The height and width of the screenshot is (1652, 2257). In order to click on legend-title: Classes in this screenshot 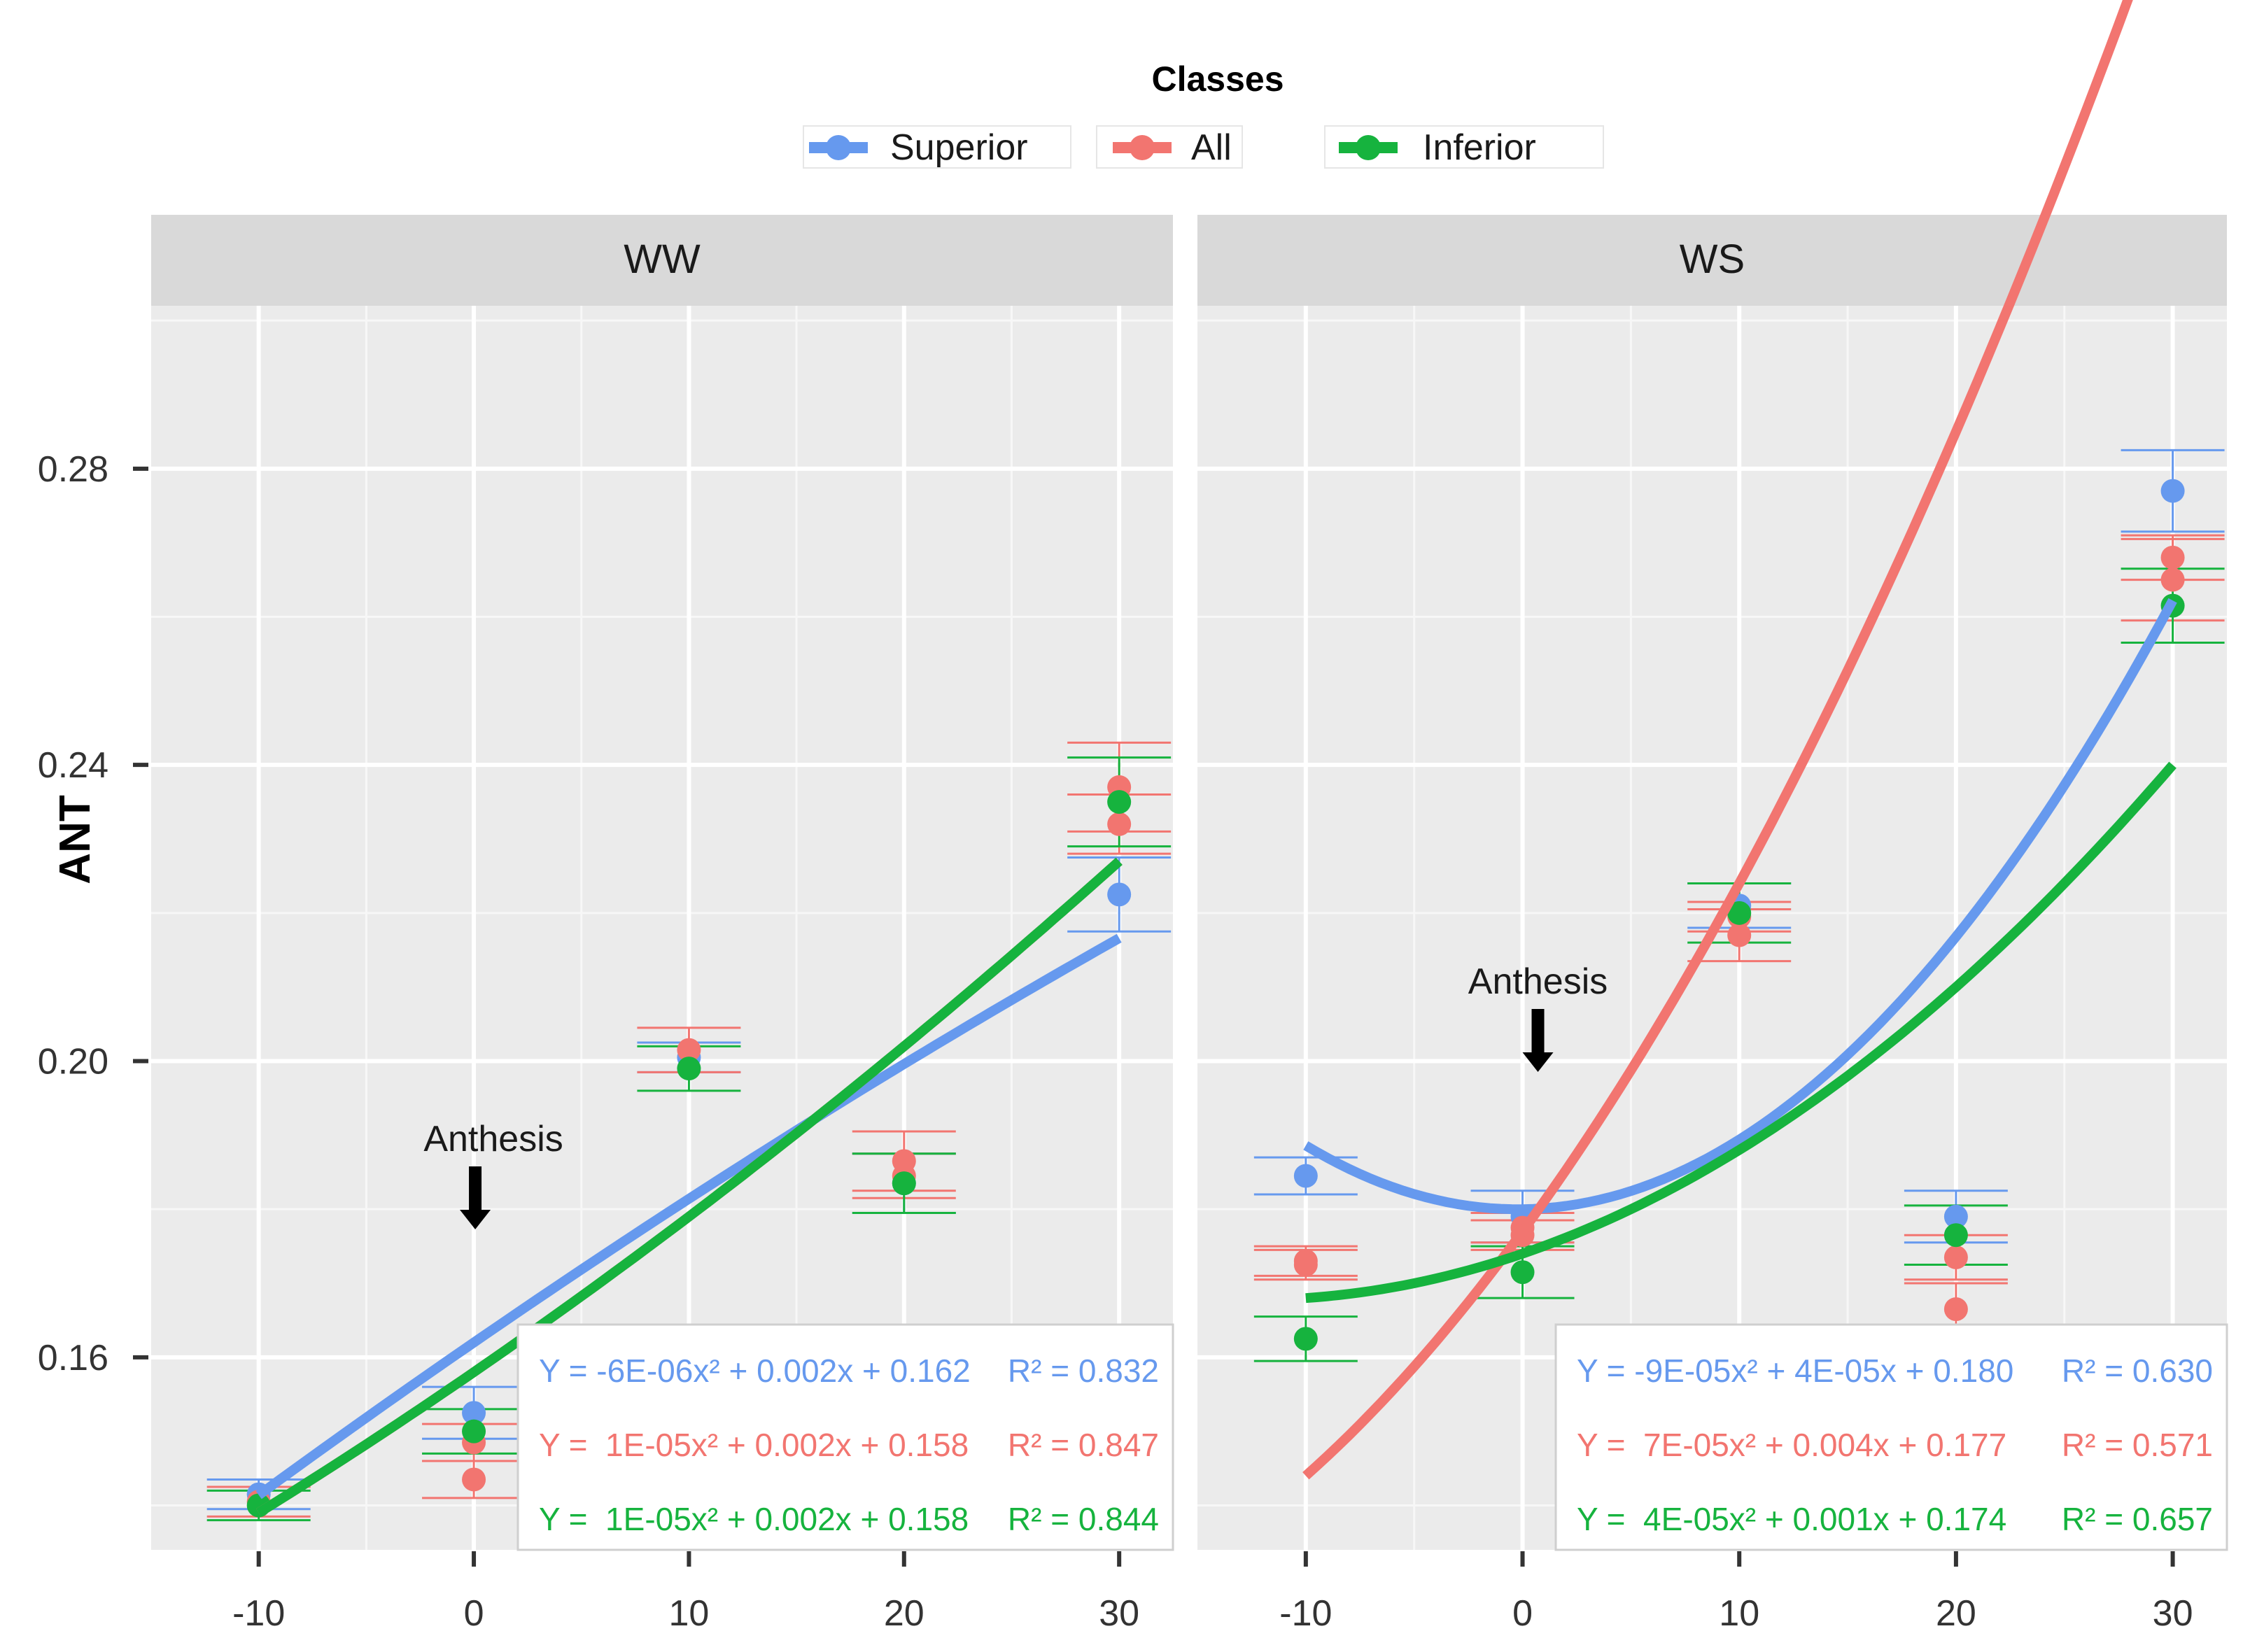, I will do `click(1217, 79)`.